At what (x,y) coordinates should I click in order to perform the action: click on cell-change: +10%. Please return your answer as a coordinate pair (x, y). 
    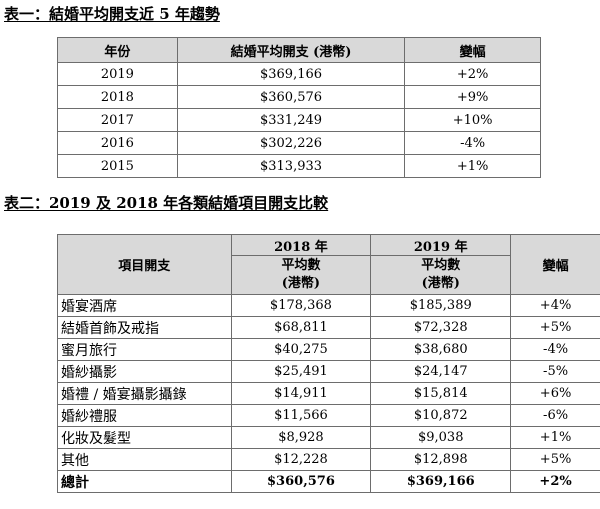
    Looking at the image, I should click on (472, 120).